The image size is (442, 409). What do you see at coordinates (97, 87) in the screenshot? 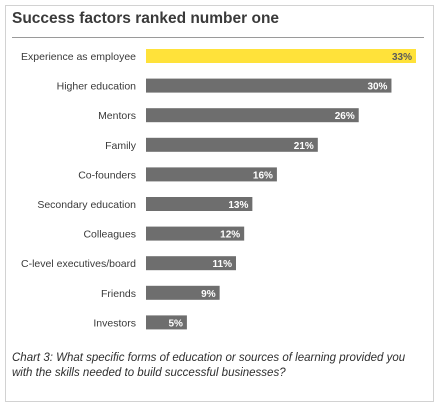
I see `category-label: Higher education` at bounding box center [97, 87].